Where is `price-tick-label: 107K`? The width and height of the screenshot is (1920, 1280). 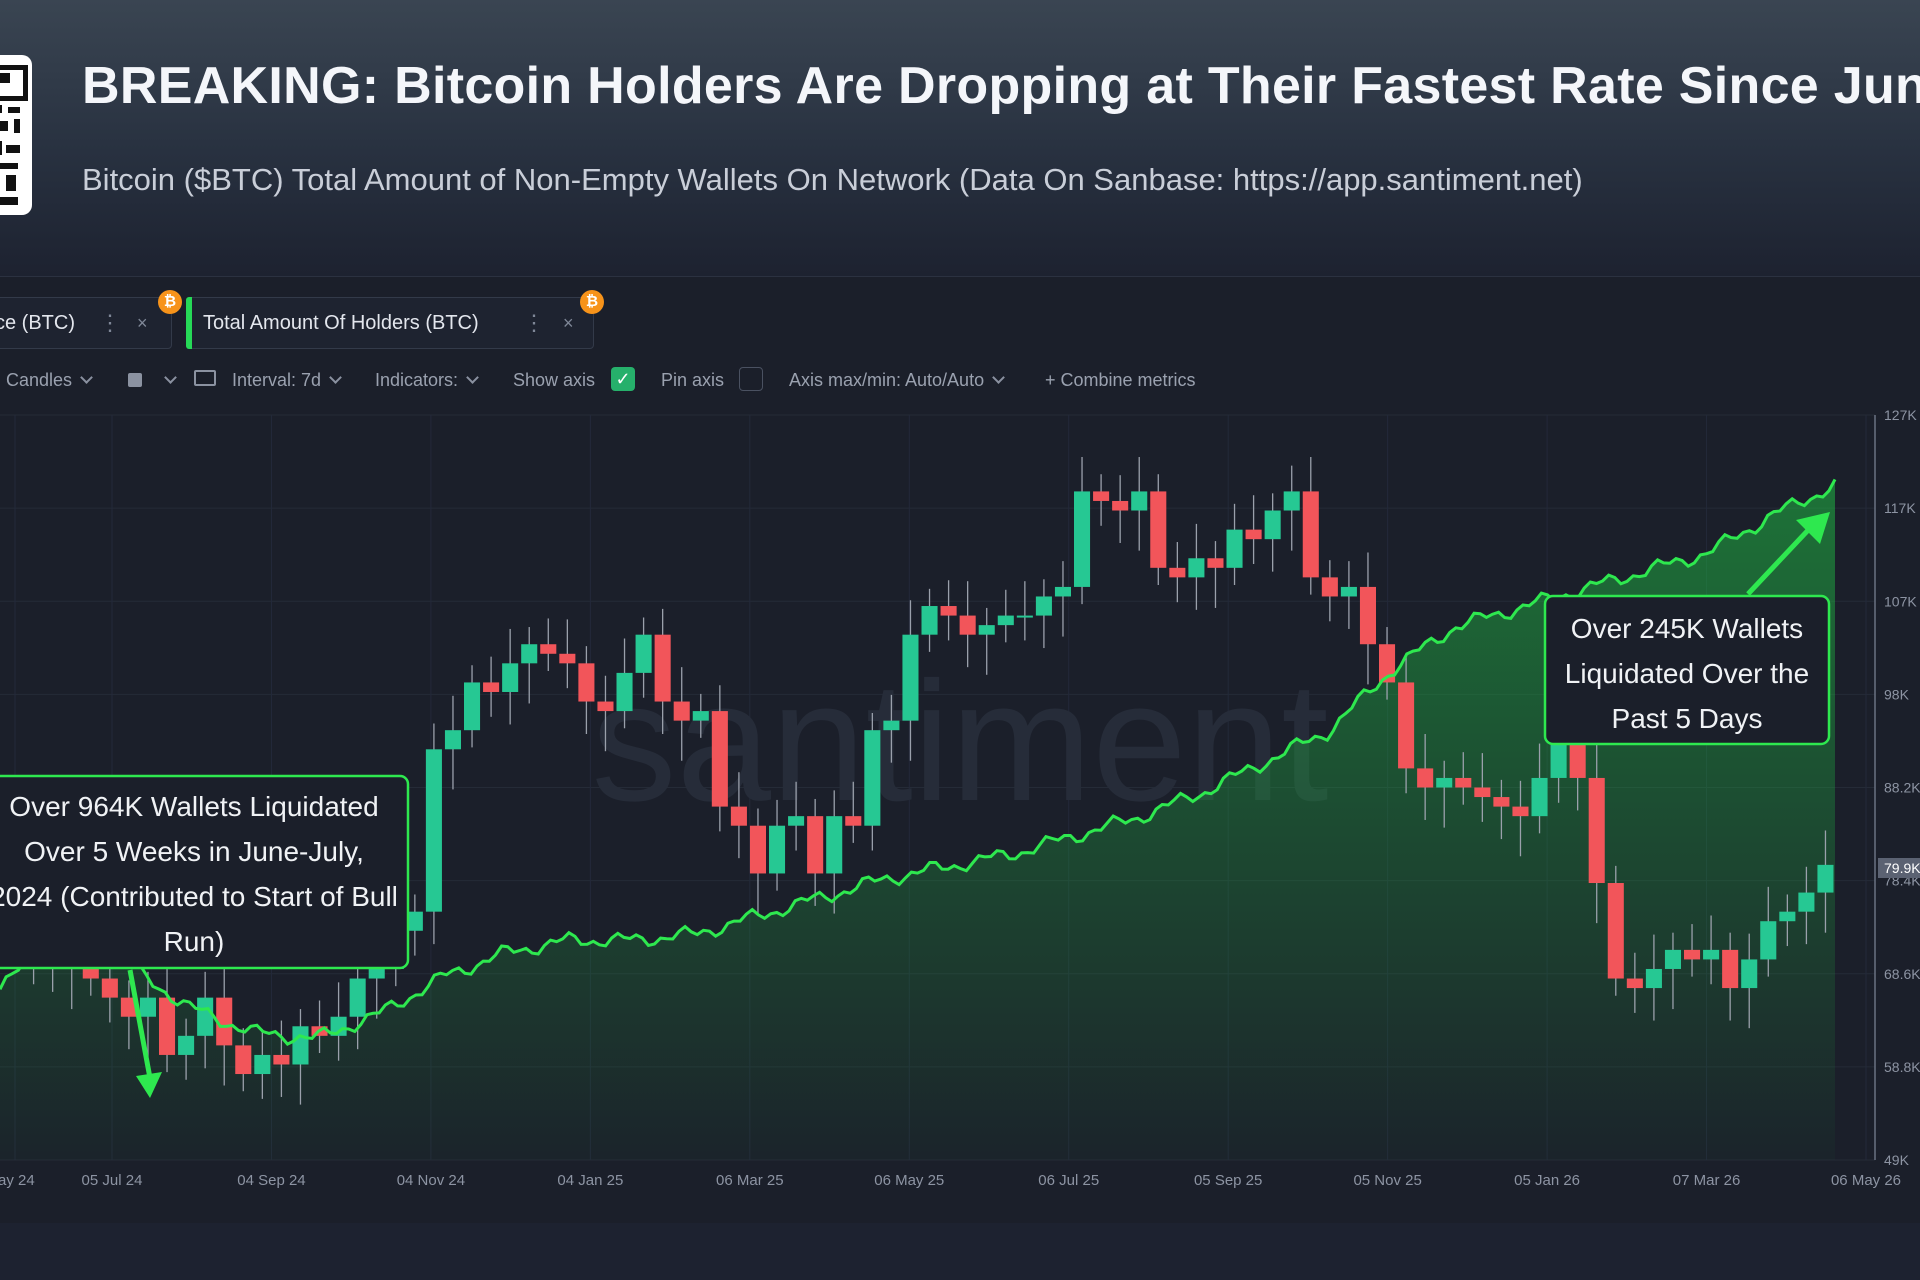
price-tick-label: 107K is located at coordinates (1900, 601).